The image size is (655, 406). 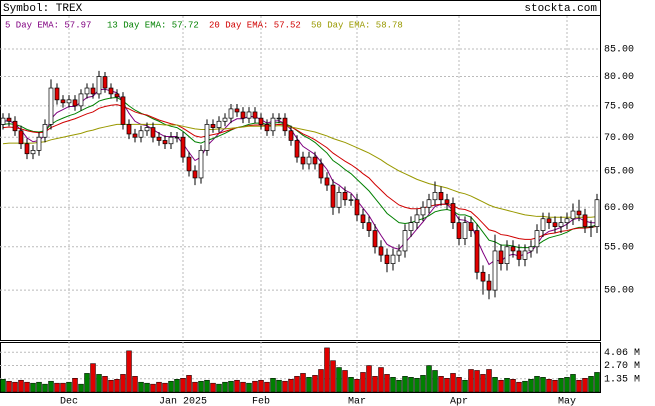 I want to click on x-tick-label: Feb, so click(x=261, y=401).